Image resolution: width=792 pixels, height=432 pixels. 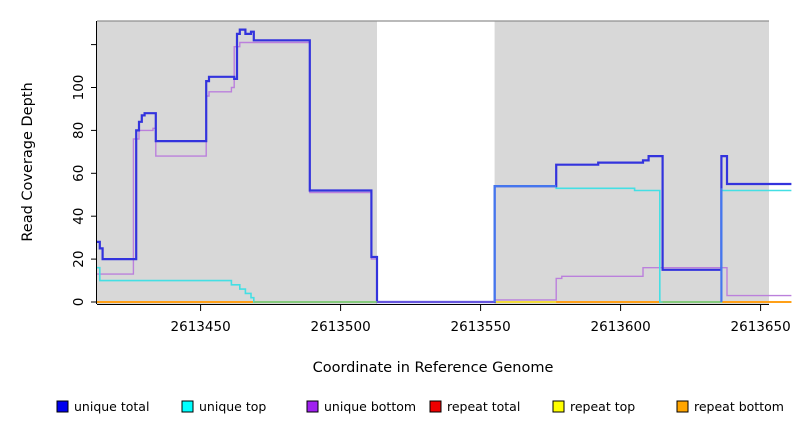 I want to click on legend-label: unique bottom, so click(x=370, y=406).